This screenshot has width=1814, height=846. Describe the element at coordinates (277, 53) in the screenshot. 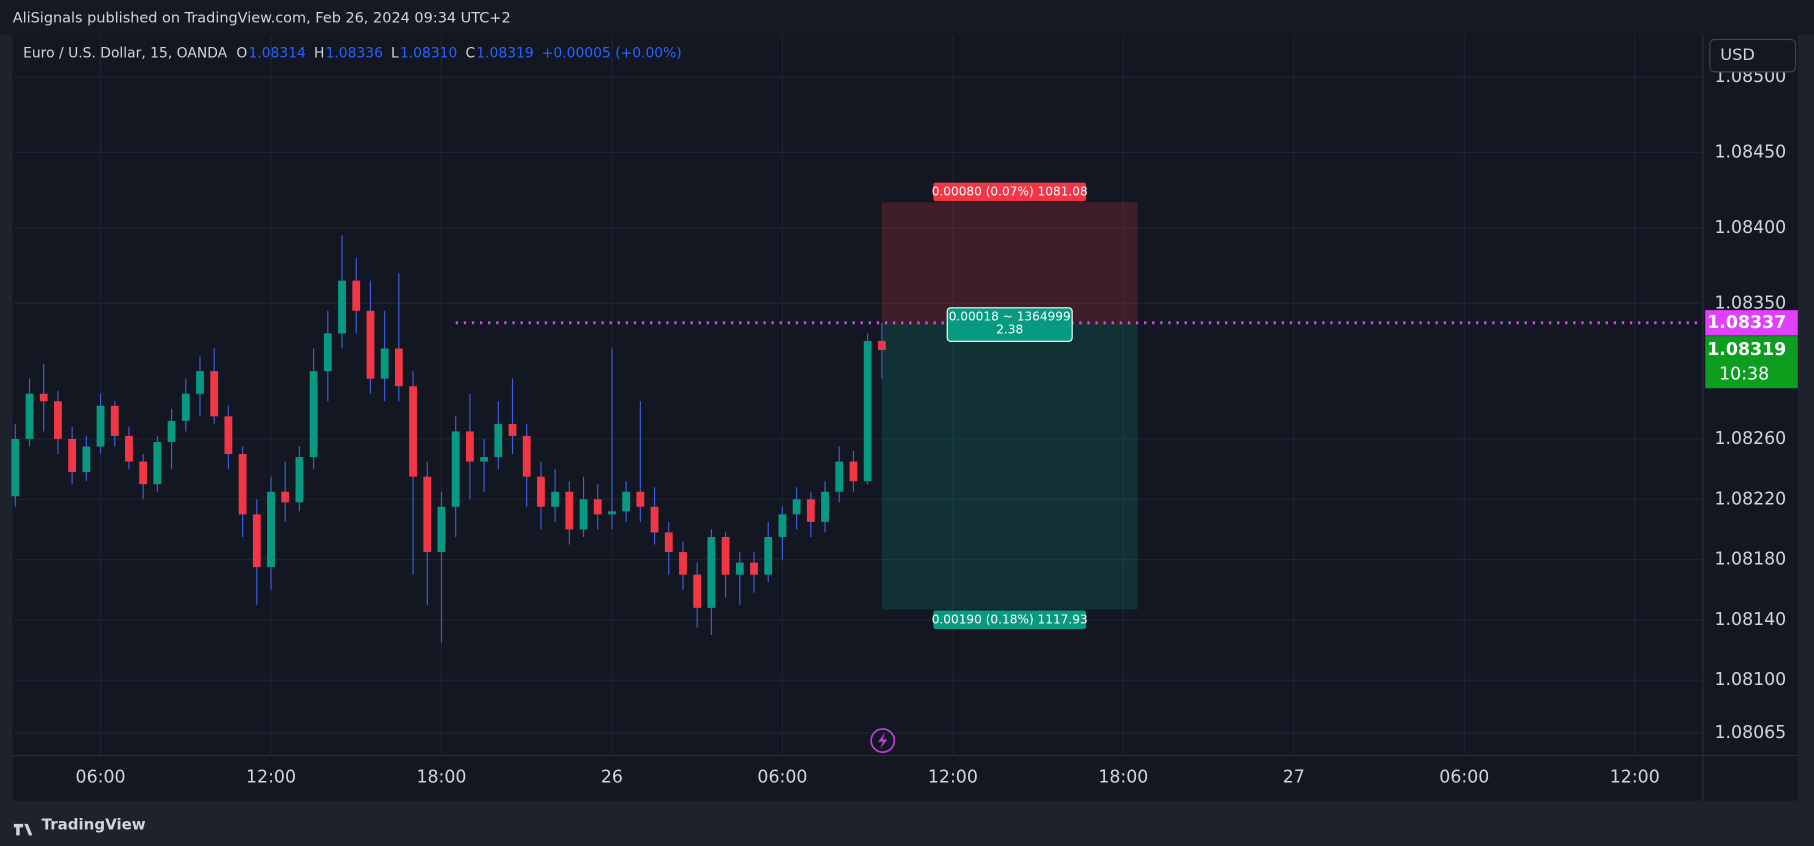

I see `ohlc-value: 1.08314` at that location.